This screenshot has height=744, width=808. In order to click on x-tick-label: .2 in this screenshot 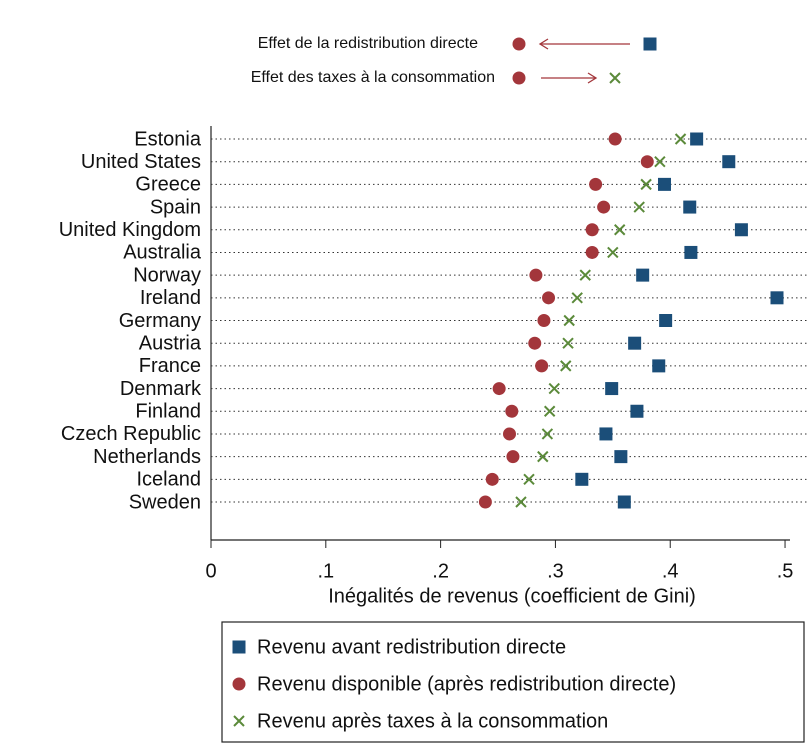, I will do `click(440, 571)`.